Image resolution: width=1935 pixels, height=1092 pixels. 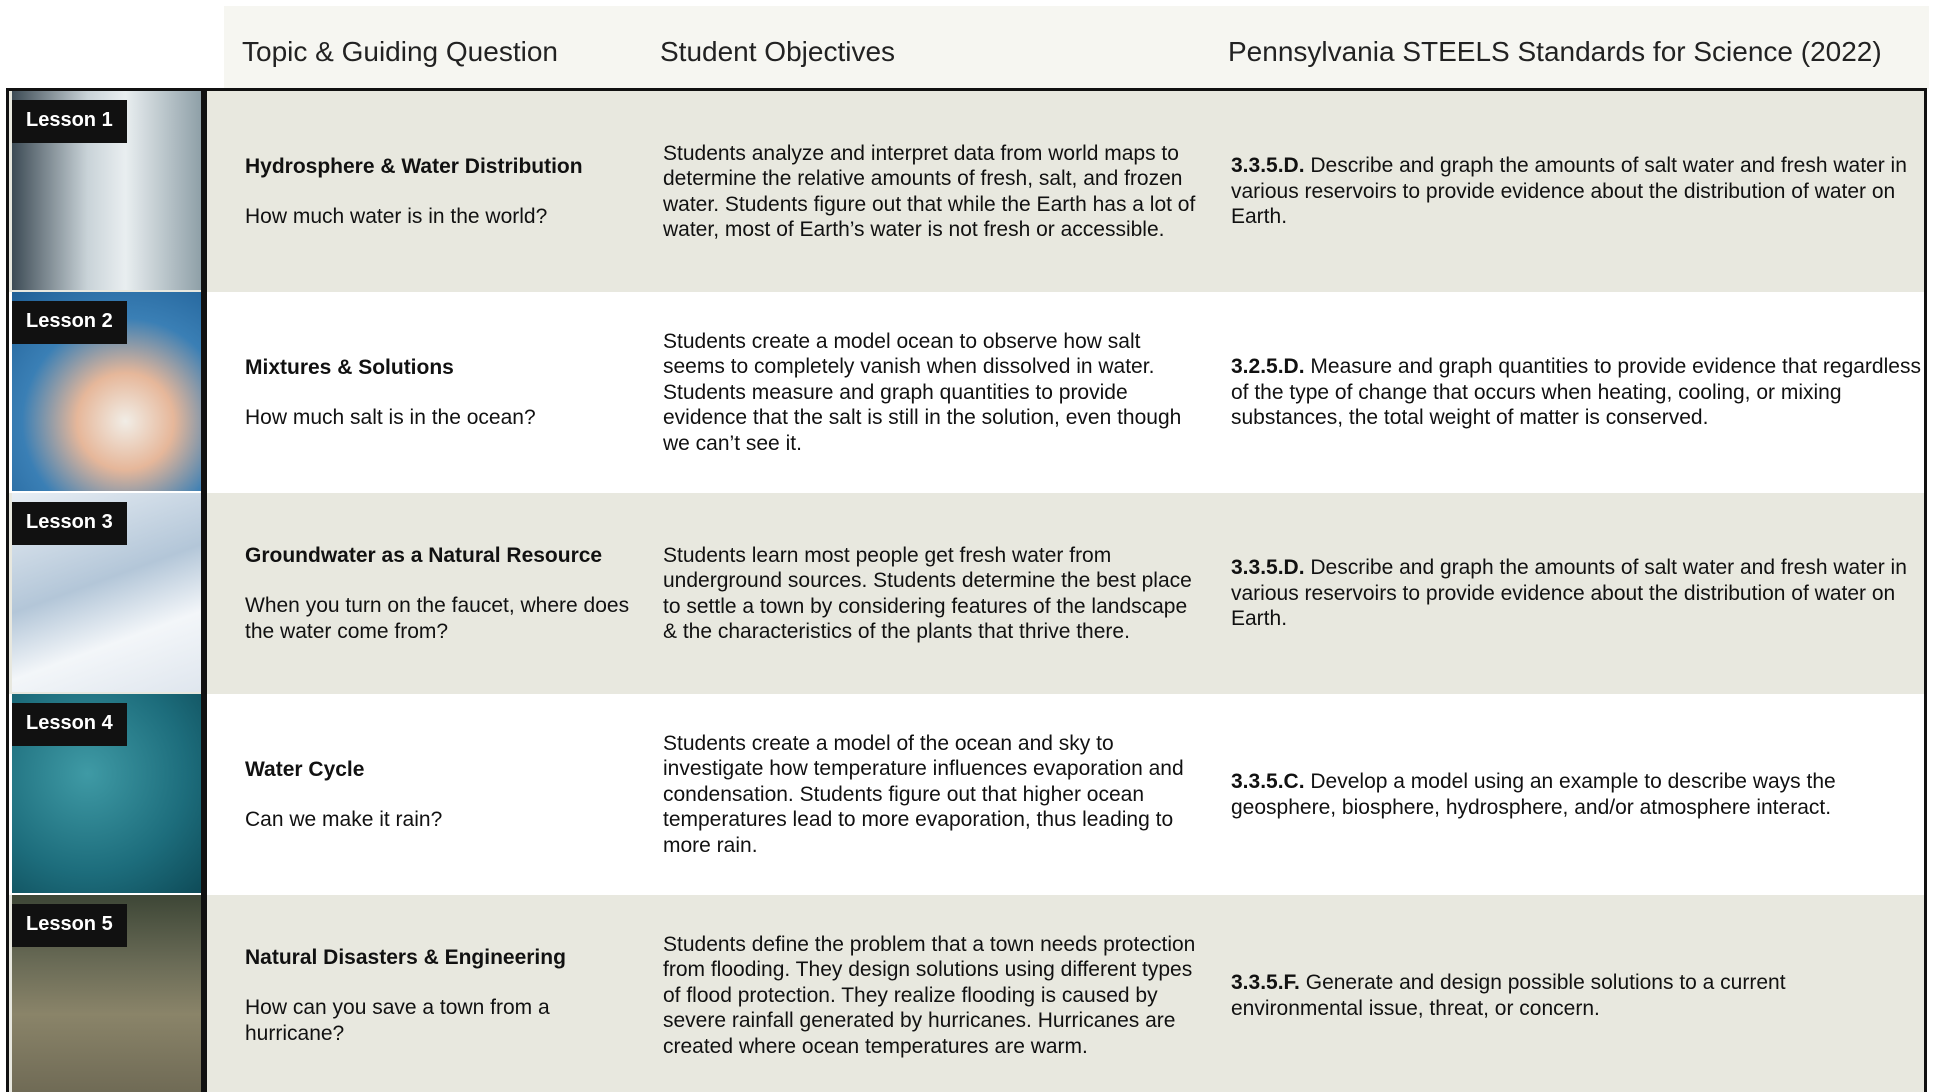 I want to click on standard-code: 3.3.5.C., so click(x=1268, y=781).